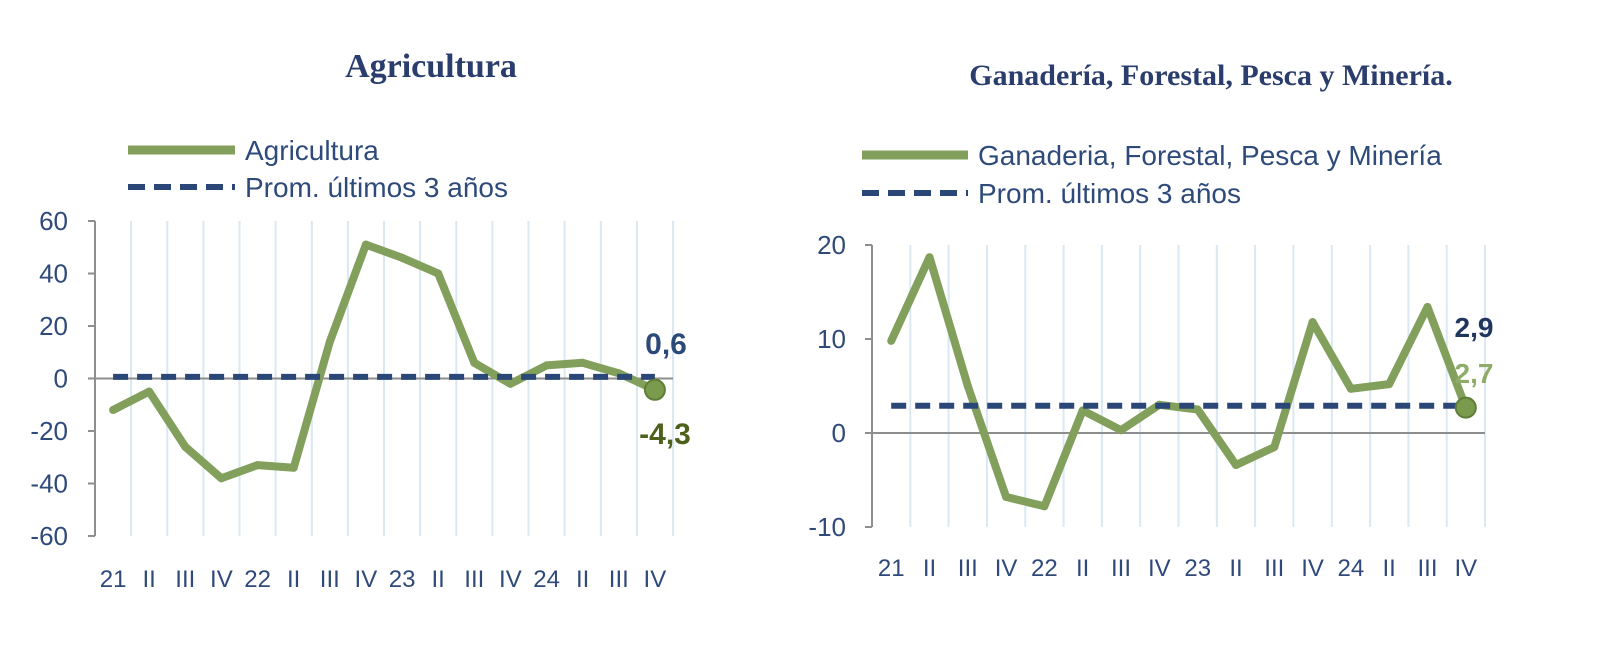 This screenshot has height=663, width=1600. What do you see at coordinates (49, 536) in the screenshot?
I see `y-tick-label: -60` at bounding box center [49, 536].